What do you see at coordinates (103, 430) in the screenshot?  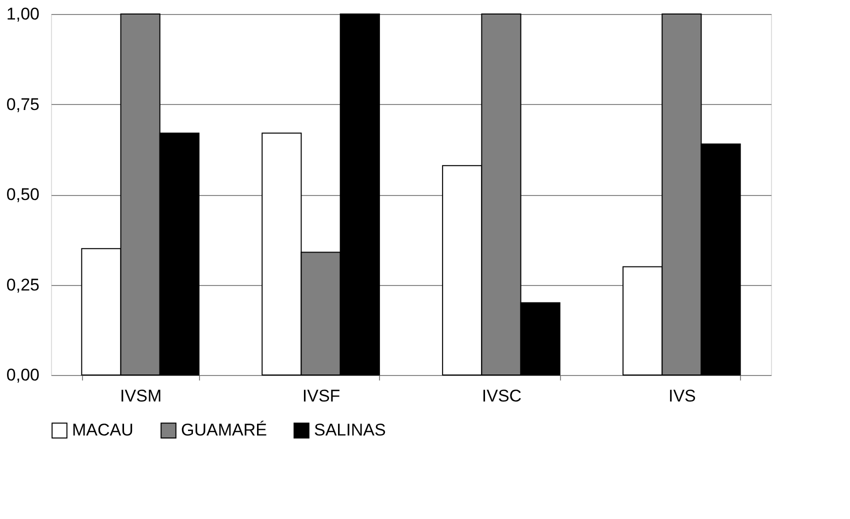 I see `legend-label: MACAU` at bounding box center [103, 430].